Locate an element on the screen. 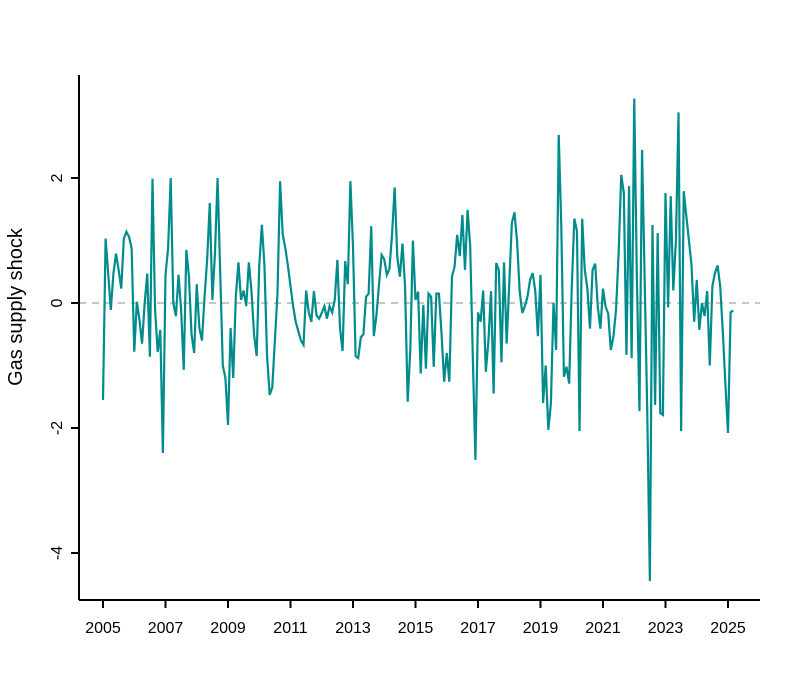  x-tick-label: 2005 is located at coordinates (103, 628).